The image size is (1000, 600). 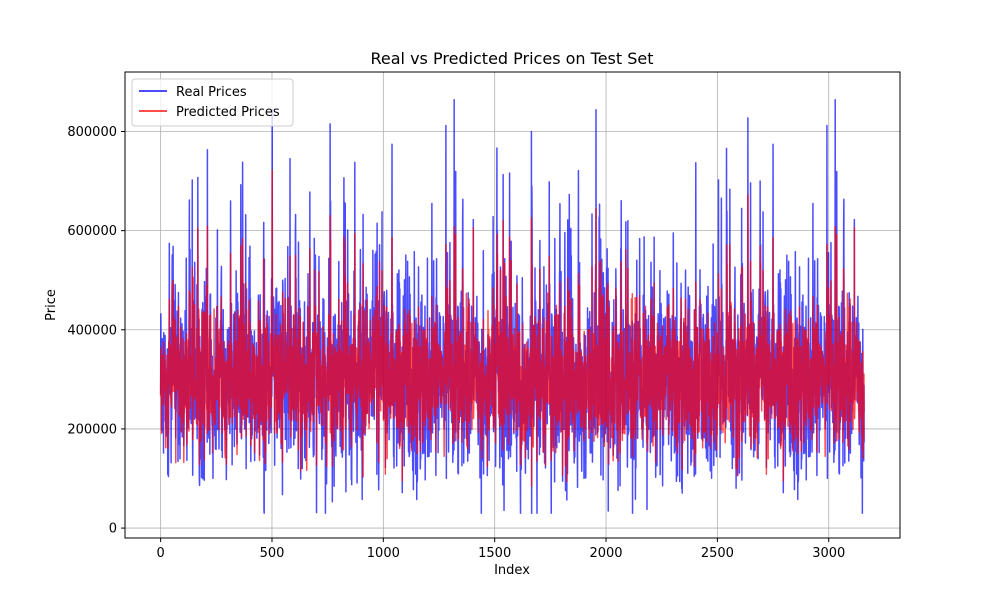 I want to click on y-tick-label: 400000, so click(x=92, y=330).